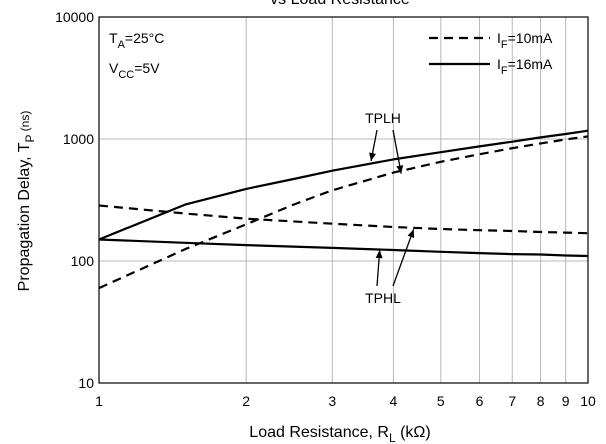 The image size is (606, 444). Describe the element at coordinates (512, 401) in the screenshot. I see `x-tick-label: 7` at that location.